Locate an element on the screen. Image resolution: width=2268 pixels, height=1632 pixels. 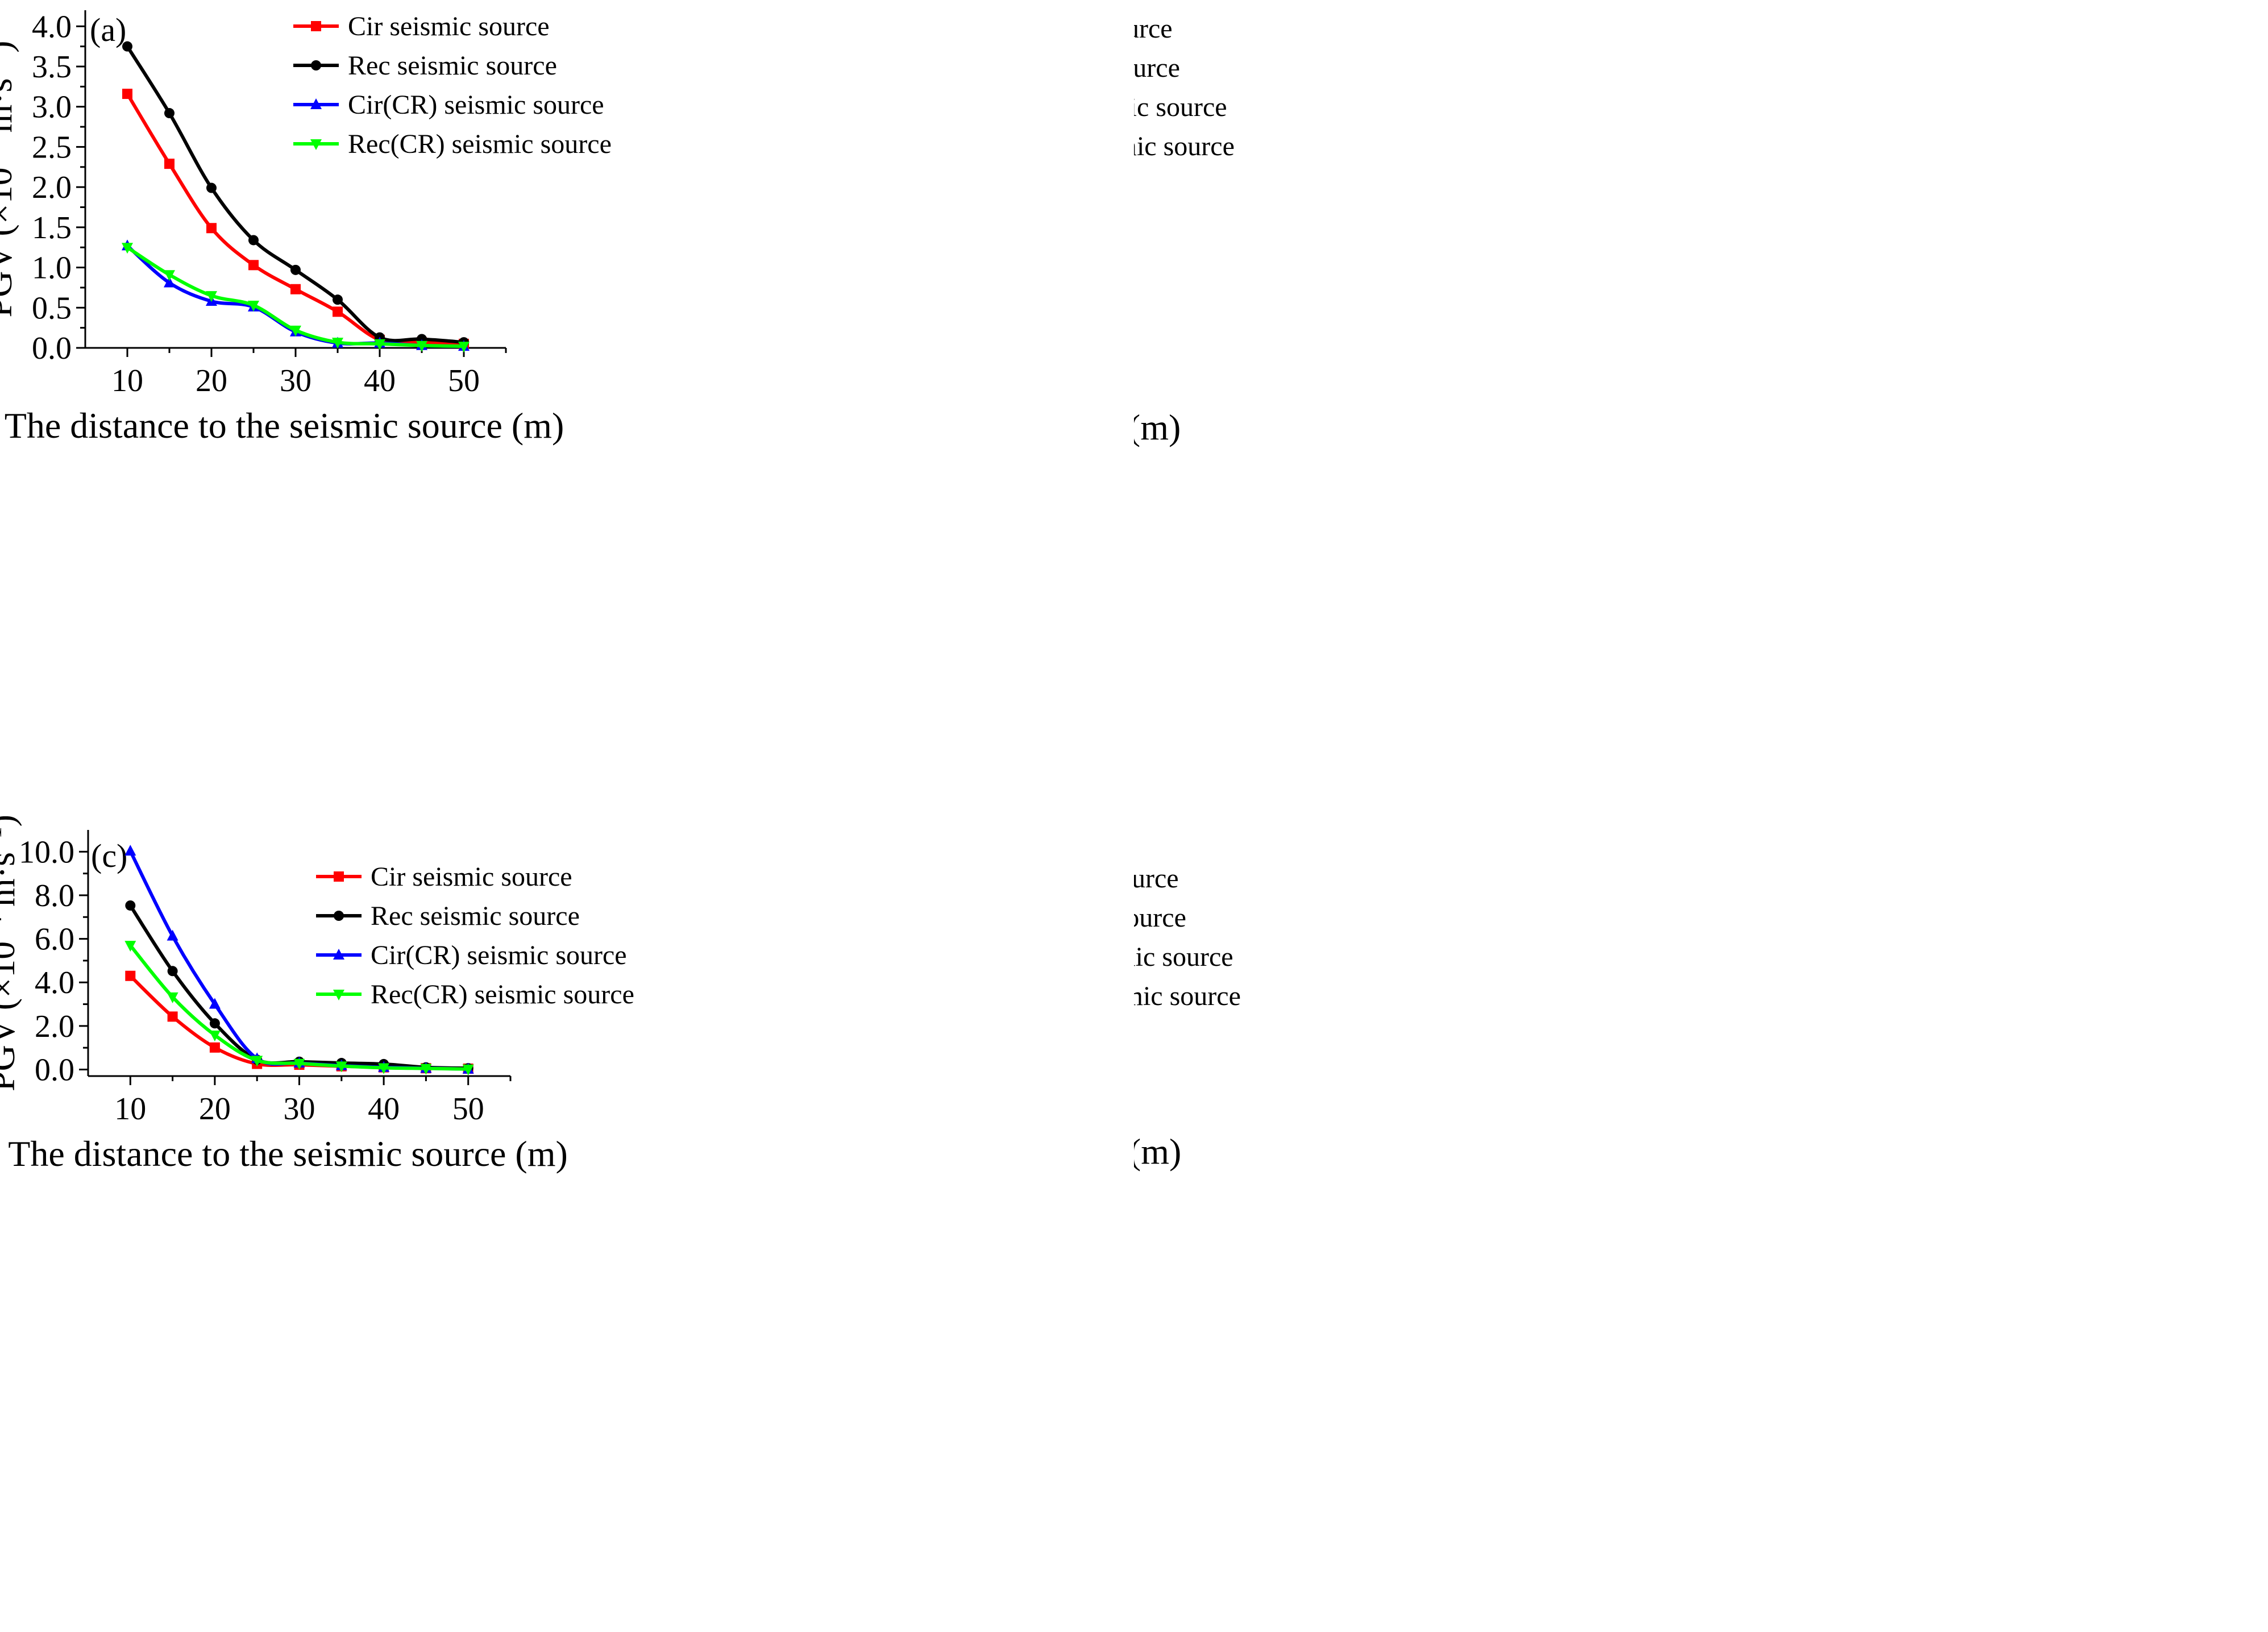
x-tick-label: 20 is located at coordinates (215, 1109).